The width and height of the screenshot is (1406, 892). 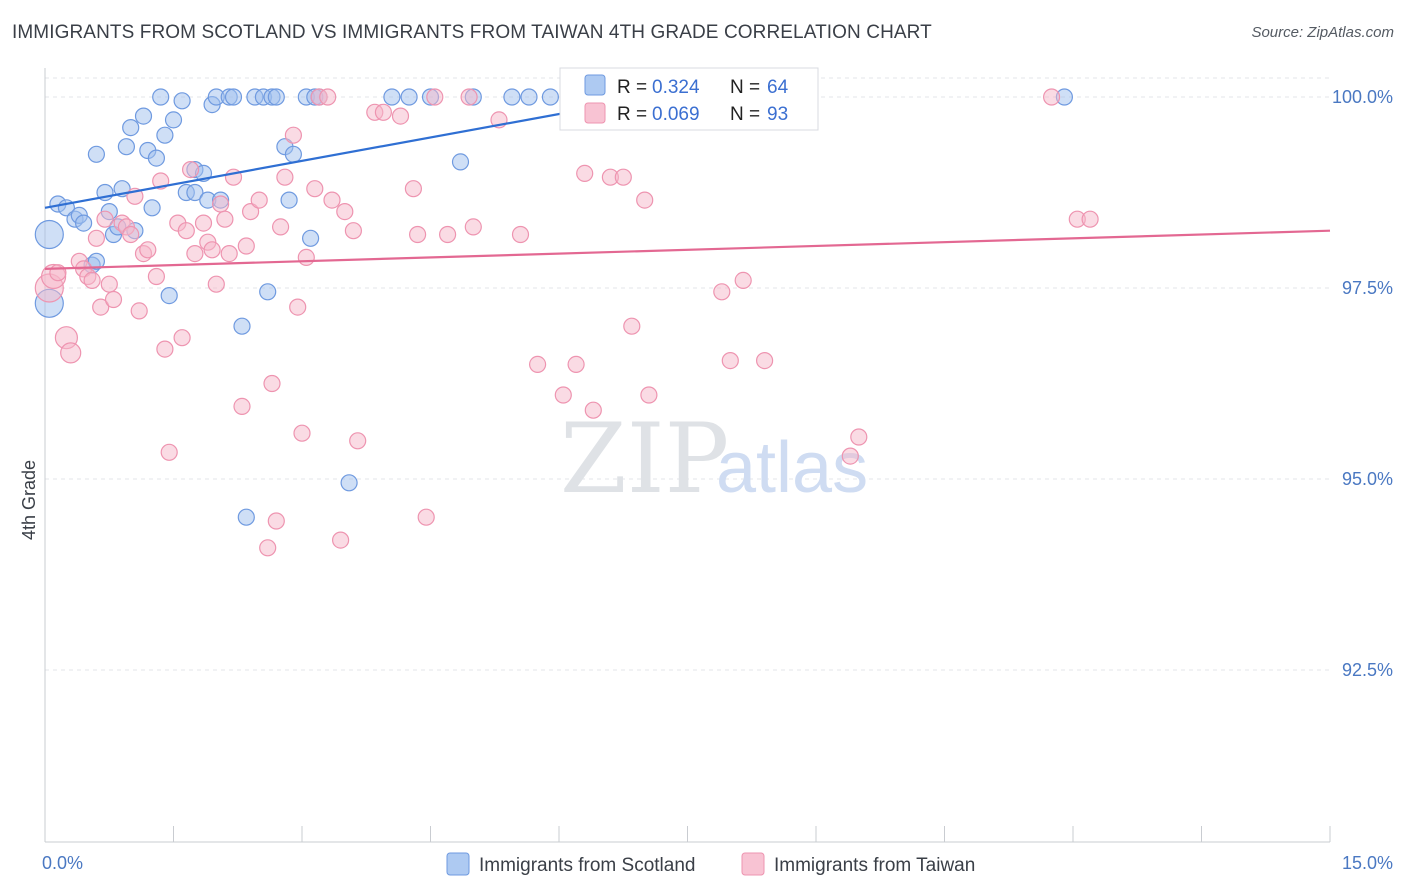 What do you see at coordinates (1367, 863) in the screenshot?
I see `x-tick-label: 15.0%` at bounding box center [1367, 863].